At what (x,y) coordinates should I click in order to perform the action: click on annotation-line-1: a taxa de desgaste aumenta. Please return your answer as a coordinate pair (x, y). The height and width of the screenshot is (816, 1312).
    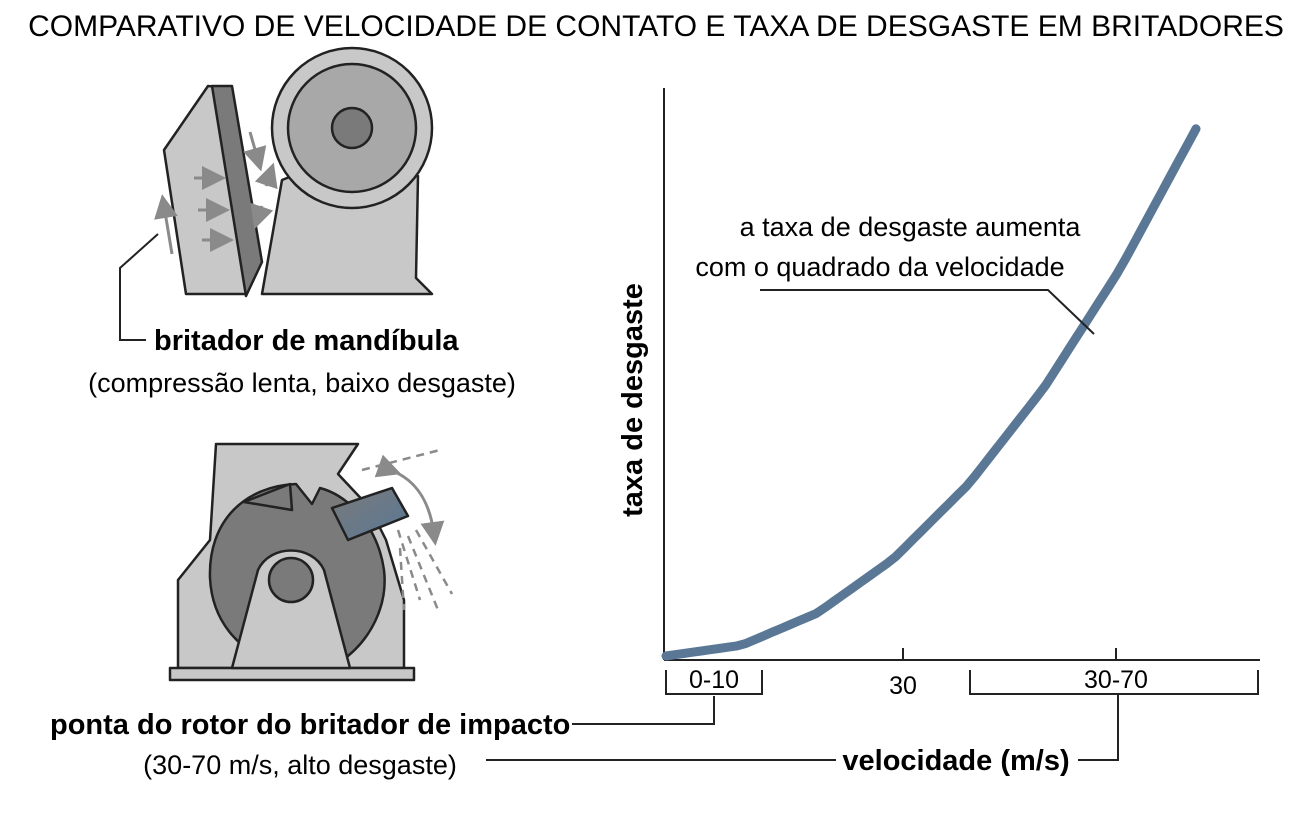
    Looking at the image, I should click on (911, 227).